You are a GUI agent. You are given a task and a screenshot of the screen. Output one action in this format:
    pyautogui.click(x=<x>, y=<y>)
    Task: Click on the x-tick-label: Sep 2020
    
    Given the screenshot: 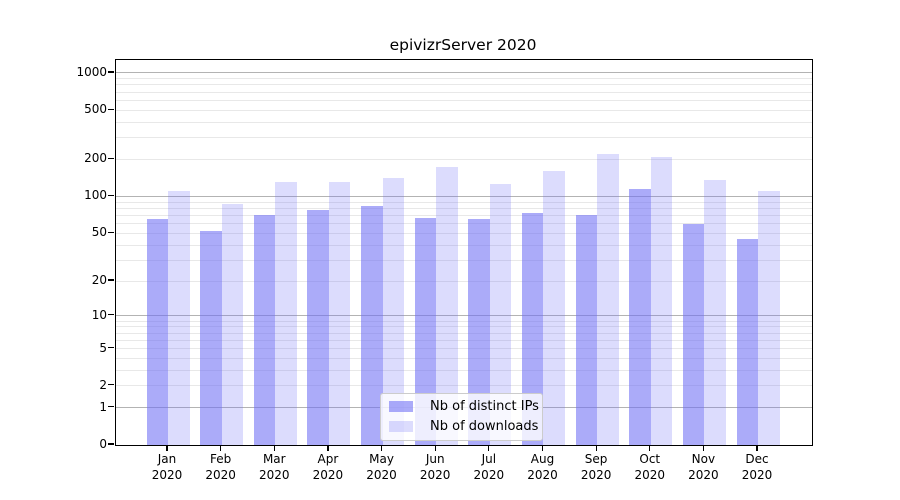 What is the action you would take?
    pyautogui.click(x=596, y=467)
    